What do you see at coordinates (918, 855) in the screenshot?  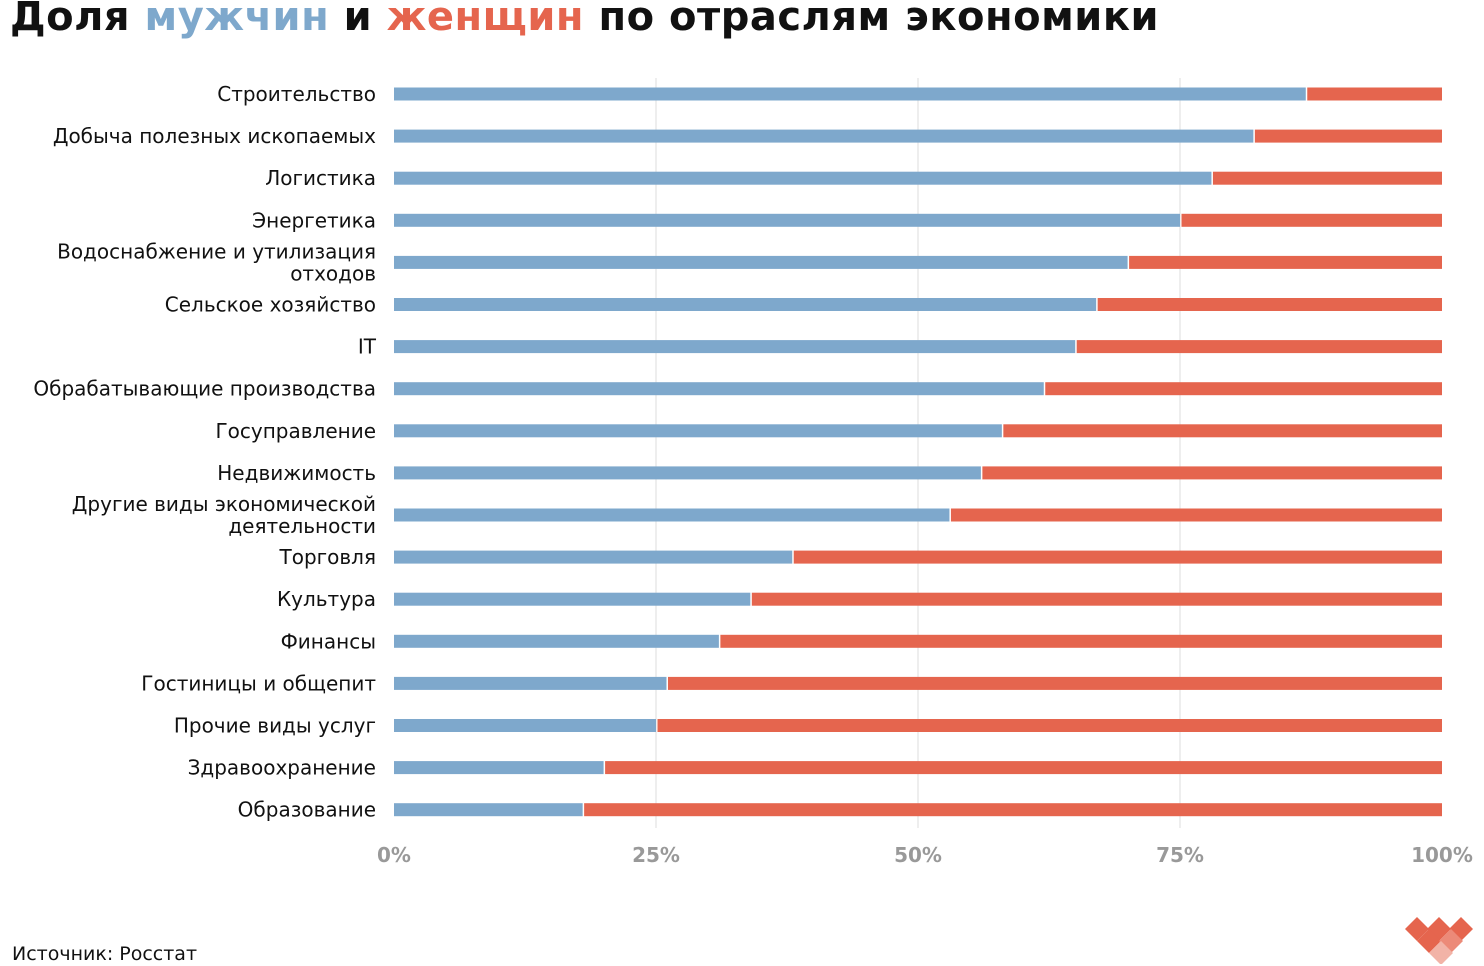 I see `x-tick-label: 50%` at bounding box center [918, 855].